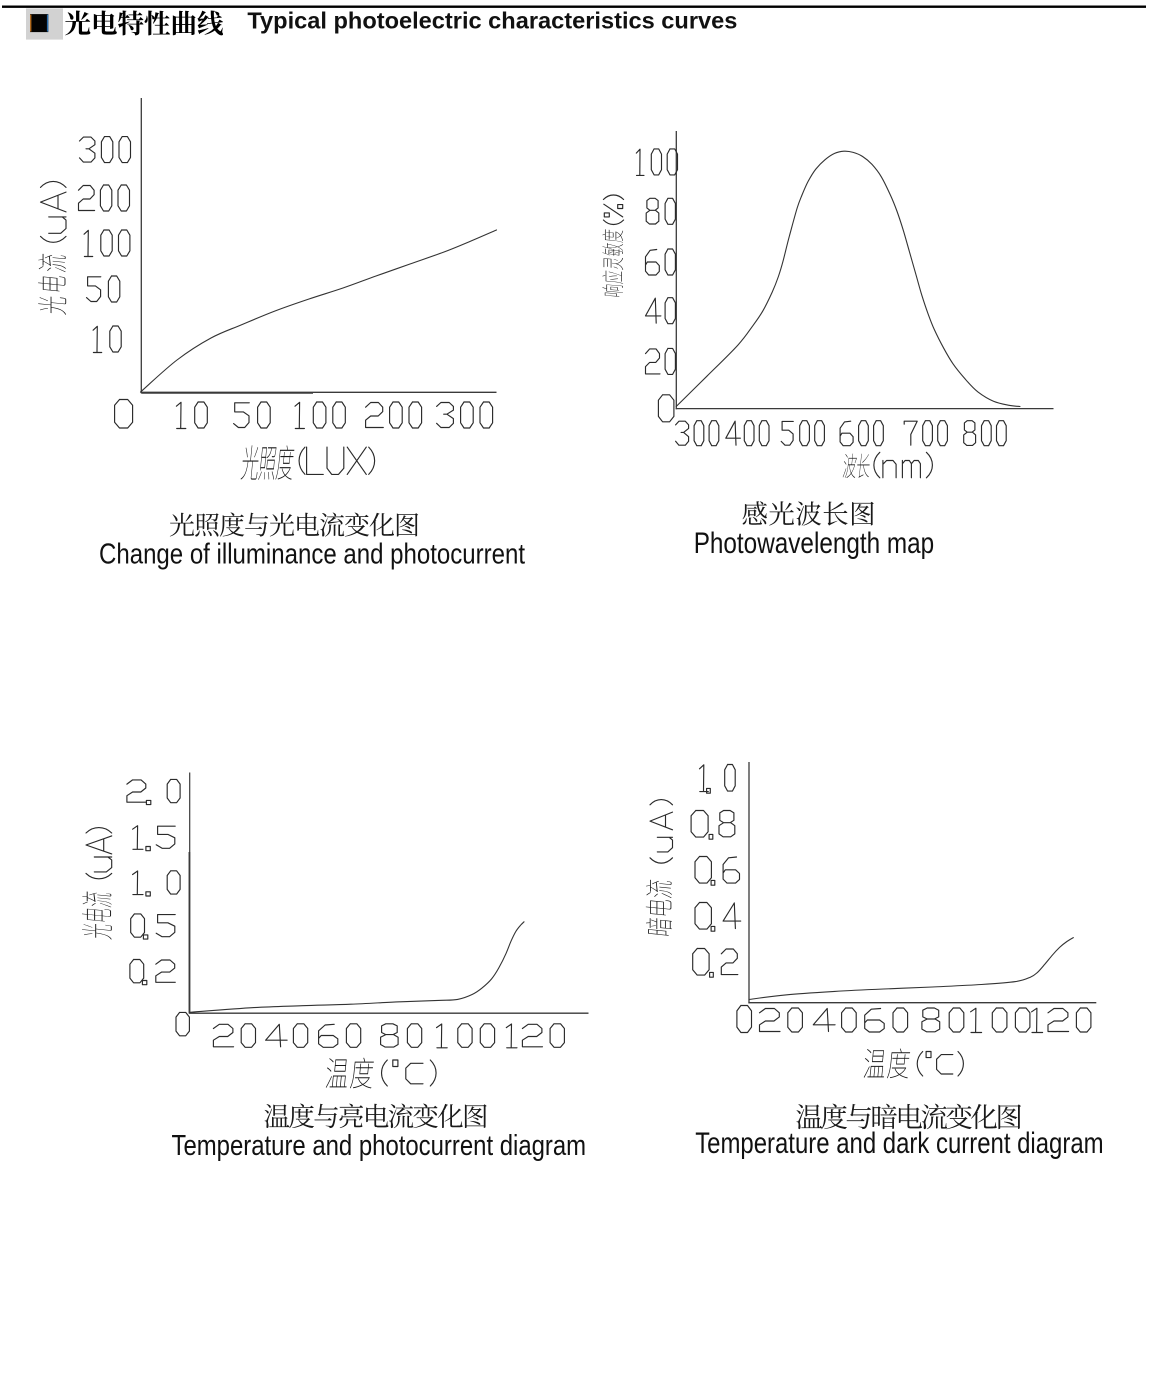 Image resolution: width=1155 pixels, height=1383 pixels. What do you see at coordinates (814, 543) in the screenshot?
I see `svg-text: Photowavelength map` at bounding box center [814, 543].